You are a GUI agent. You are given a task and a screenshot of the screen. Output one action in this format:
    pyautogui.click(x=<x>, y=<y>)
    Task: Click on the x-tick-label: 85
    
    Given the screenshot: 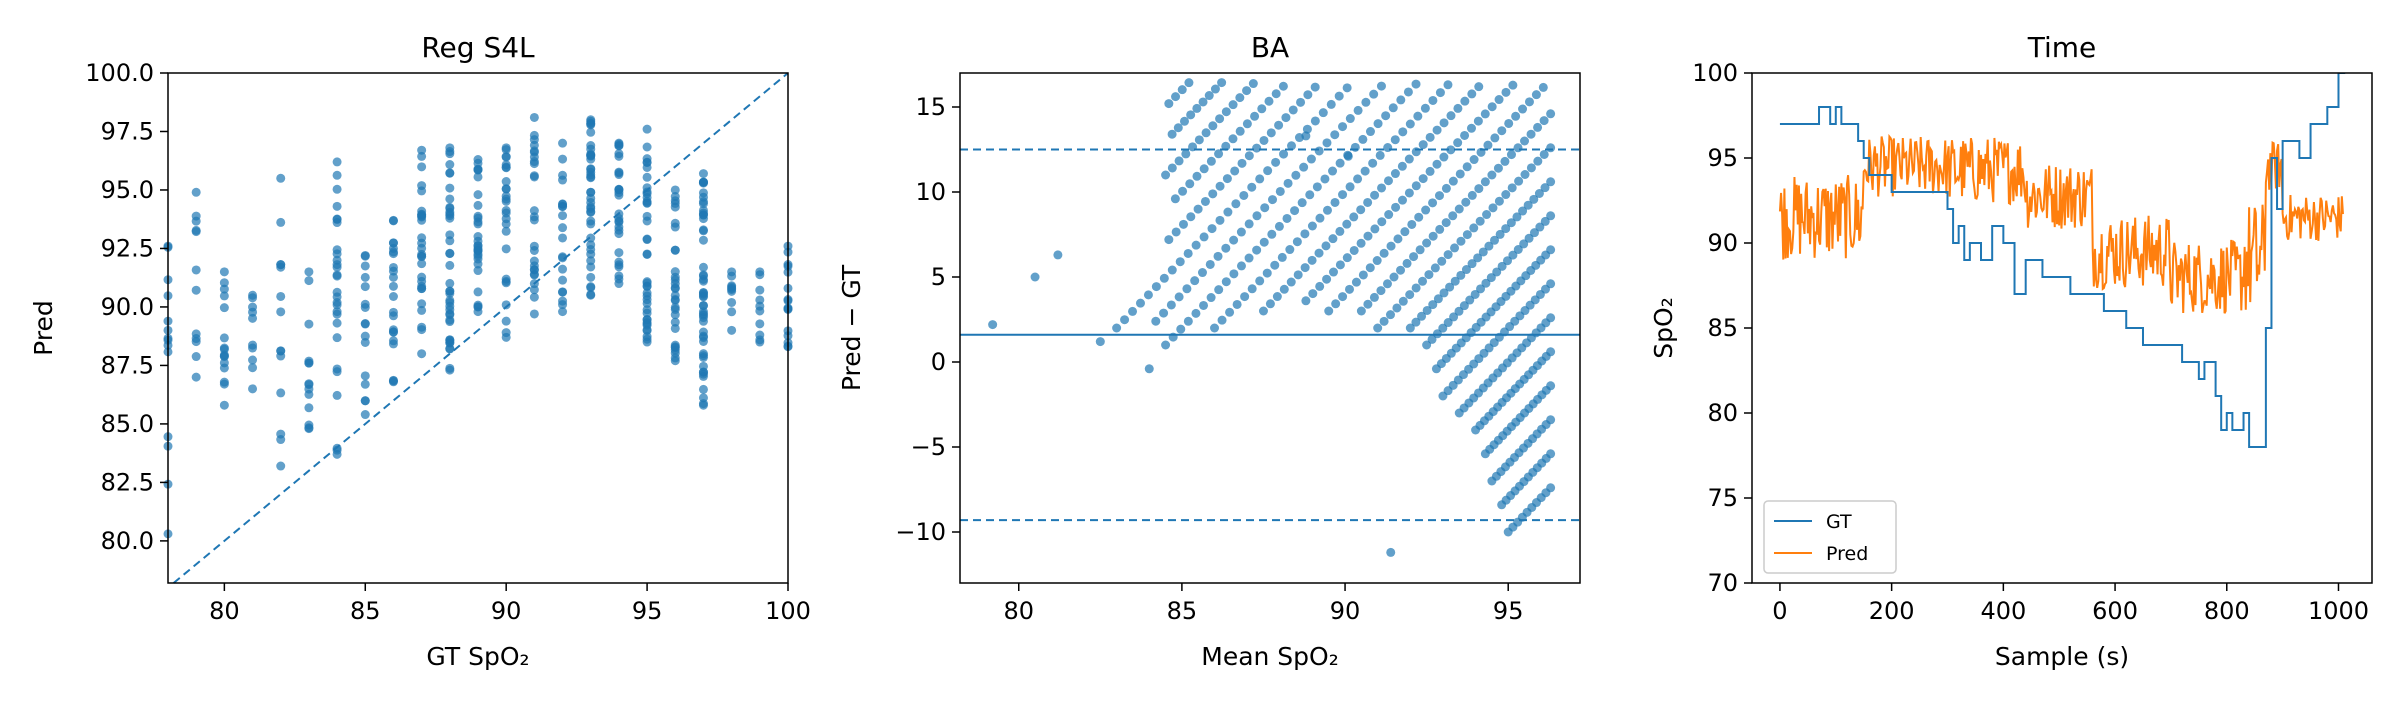 What is the action you would take?
    pyautogui.click(x=1182, y=611)
    